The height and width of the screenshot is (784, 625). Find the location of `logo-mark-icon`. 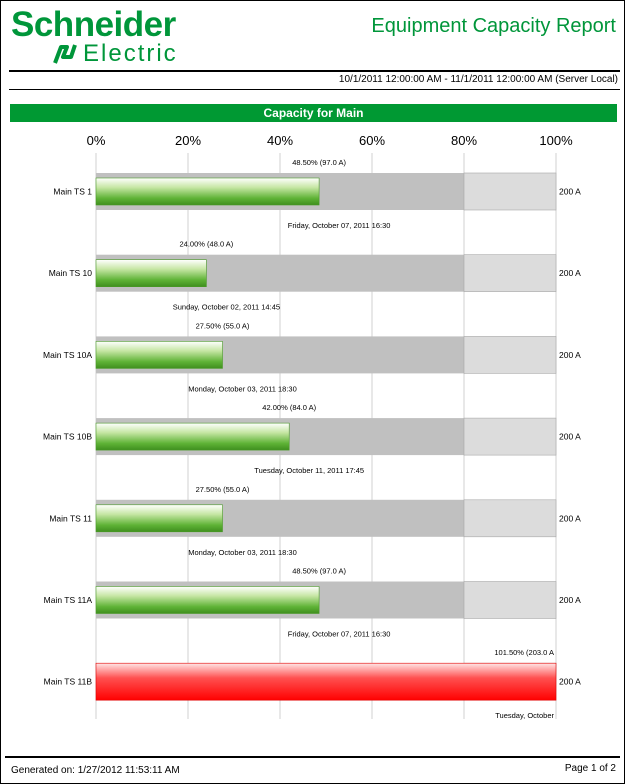

logo-mark-icon is located at coordinates (65, 54).